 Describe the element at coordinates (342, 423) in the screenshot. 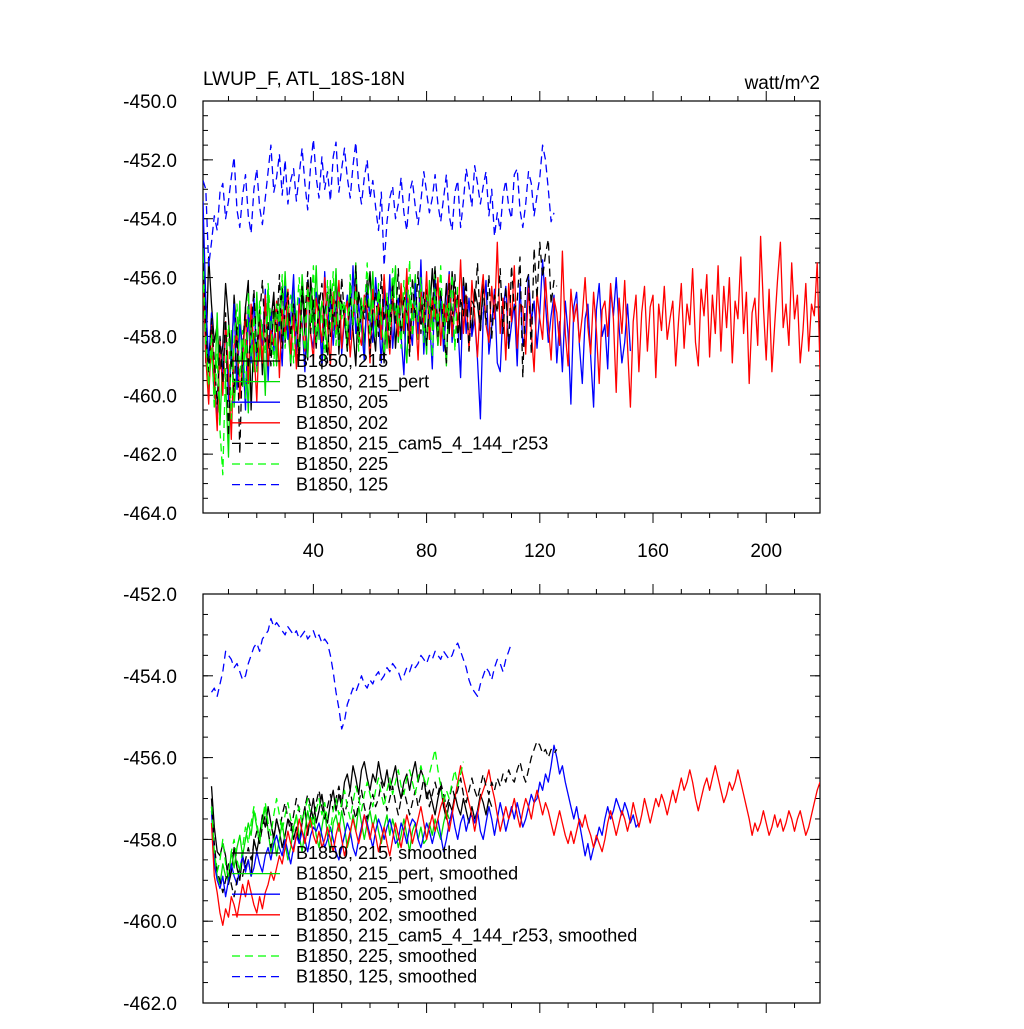

I see `legend-label-4: B1850, 202` at that location.